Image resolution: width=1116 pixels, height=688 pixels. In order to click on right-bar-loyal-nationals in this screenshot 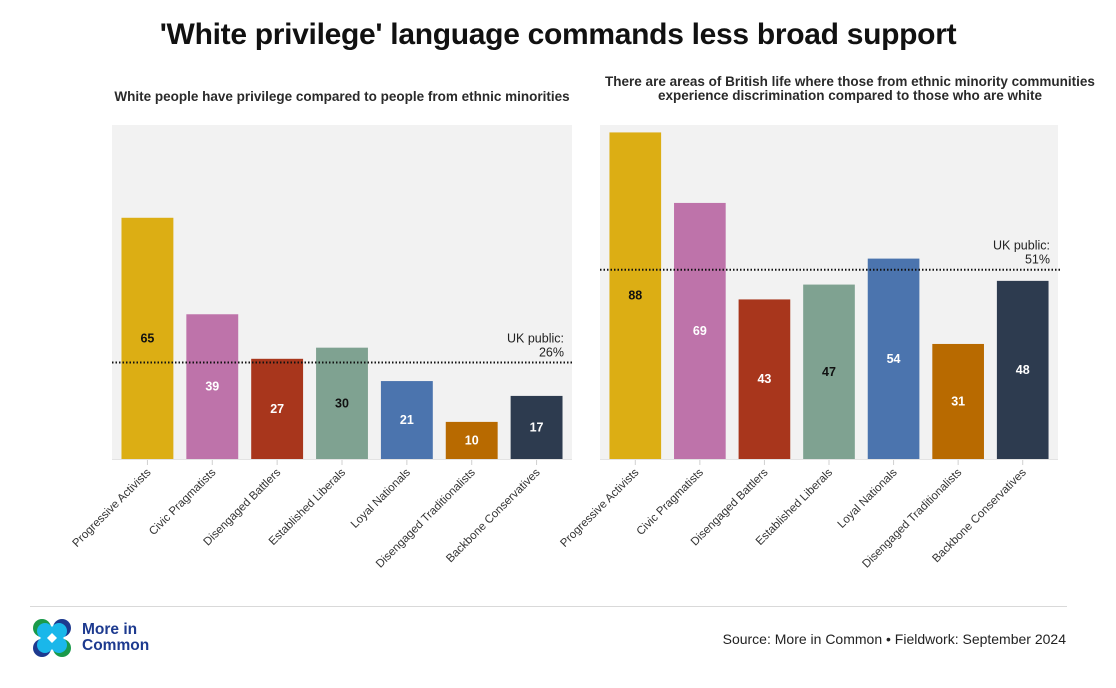, I will do `click(893, 358)`.